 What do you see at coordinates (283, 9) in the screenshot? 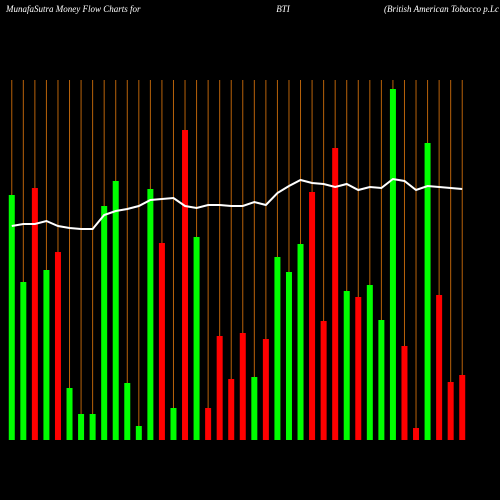
I see `ticker: BTI` at bounding box center [283, 9].